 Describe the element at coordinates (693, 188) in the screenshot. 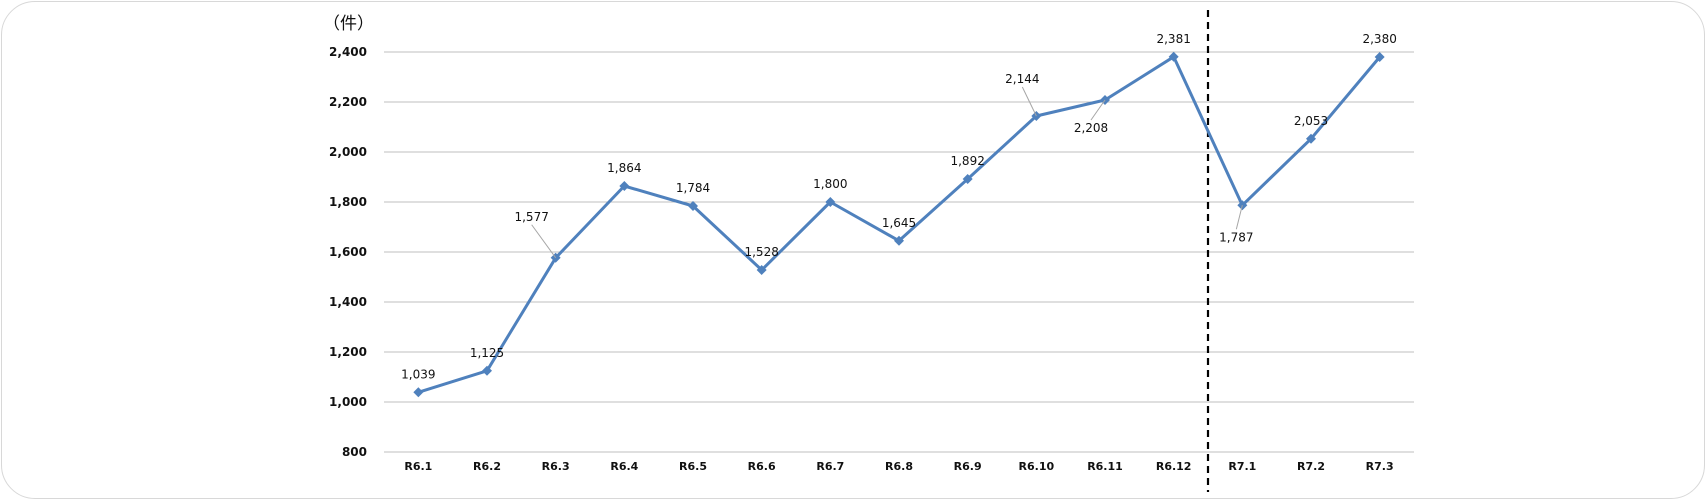

I see `data-label: 1,784` at that location.